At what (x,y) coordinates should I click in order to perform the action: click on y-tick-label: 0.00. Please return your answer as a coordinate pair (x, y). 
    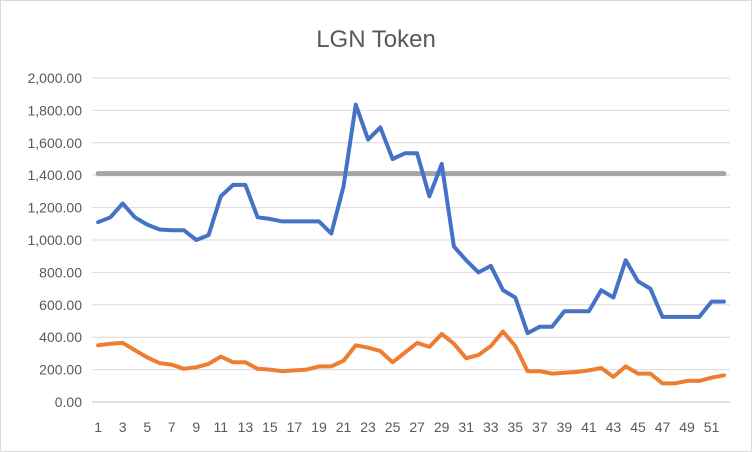
    Looking at the image, I should click on (68, 402).